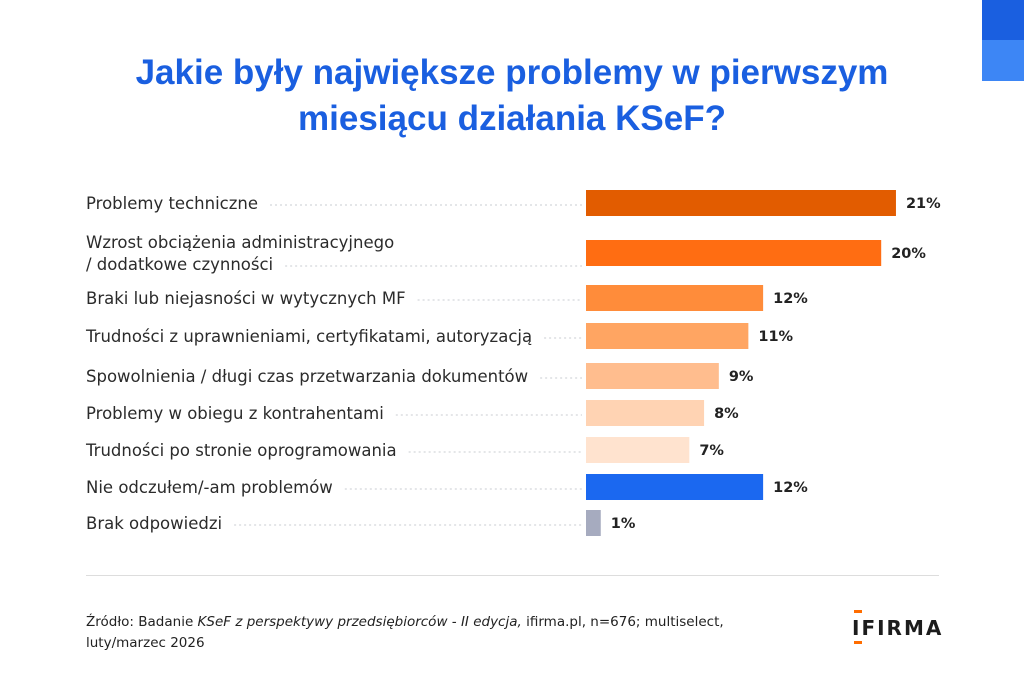 The width and height of the screenshot is (1024, 683). Describe the element at coordinates (908, 254) in the screenshot. I see `value-label: 20%` at that location.